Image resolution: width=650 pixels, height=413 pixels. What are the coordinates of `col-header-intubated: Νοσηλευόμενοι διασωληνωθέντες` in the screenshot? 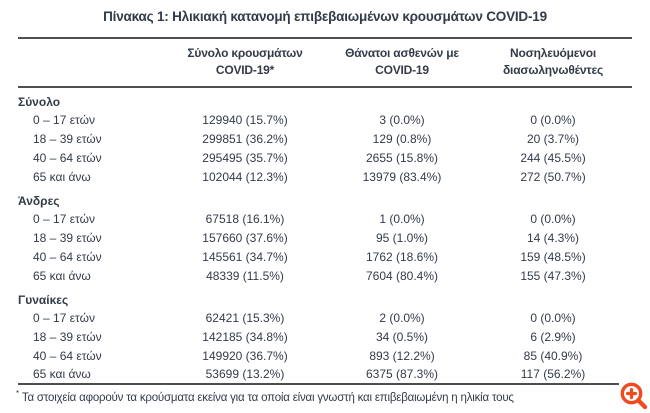 It's located at (553, 62).